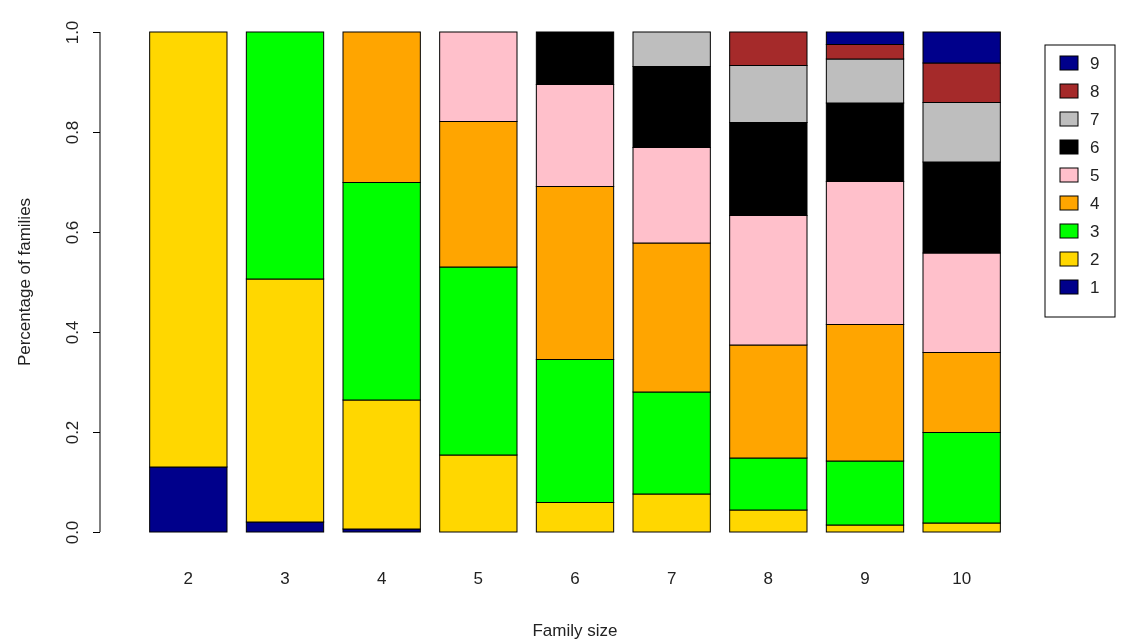 The height and width of the screenshot is (641, 1131). What do you see at coordinates (671, 578) in the screenshot?
I see `x-tick-label: 7` at bounding box center [671, 578].